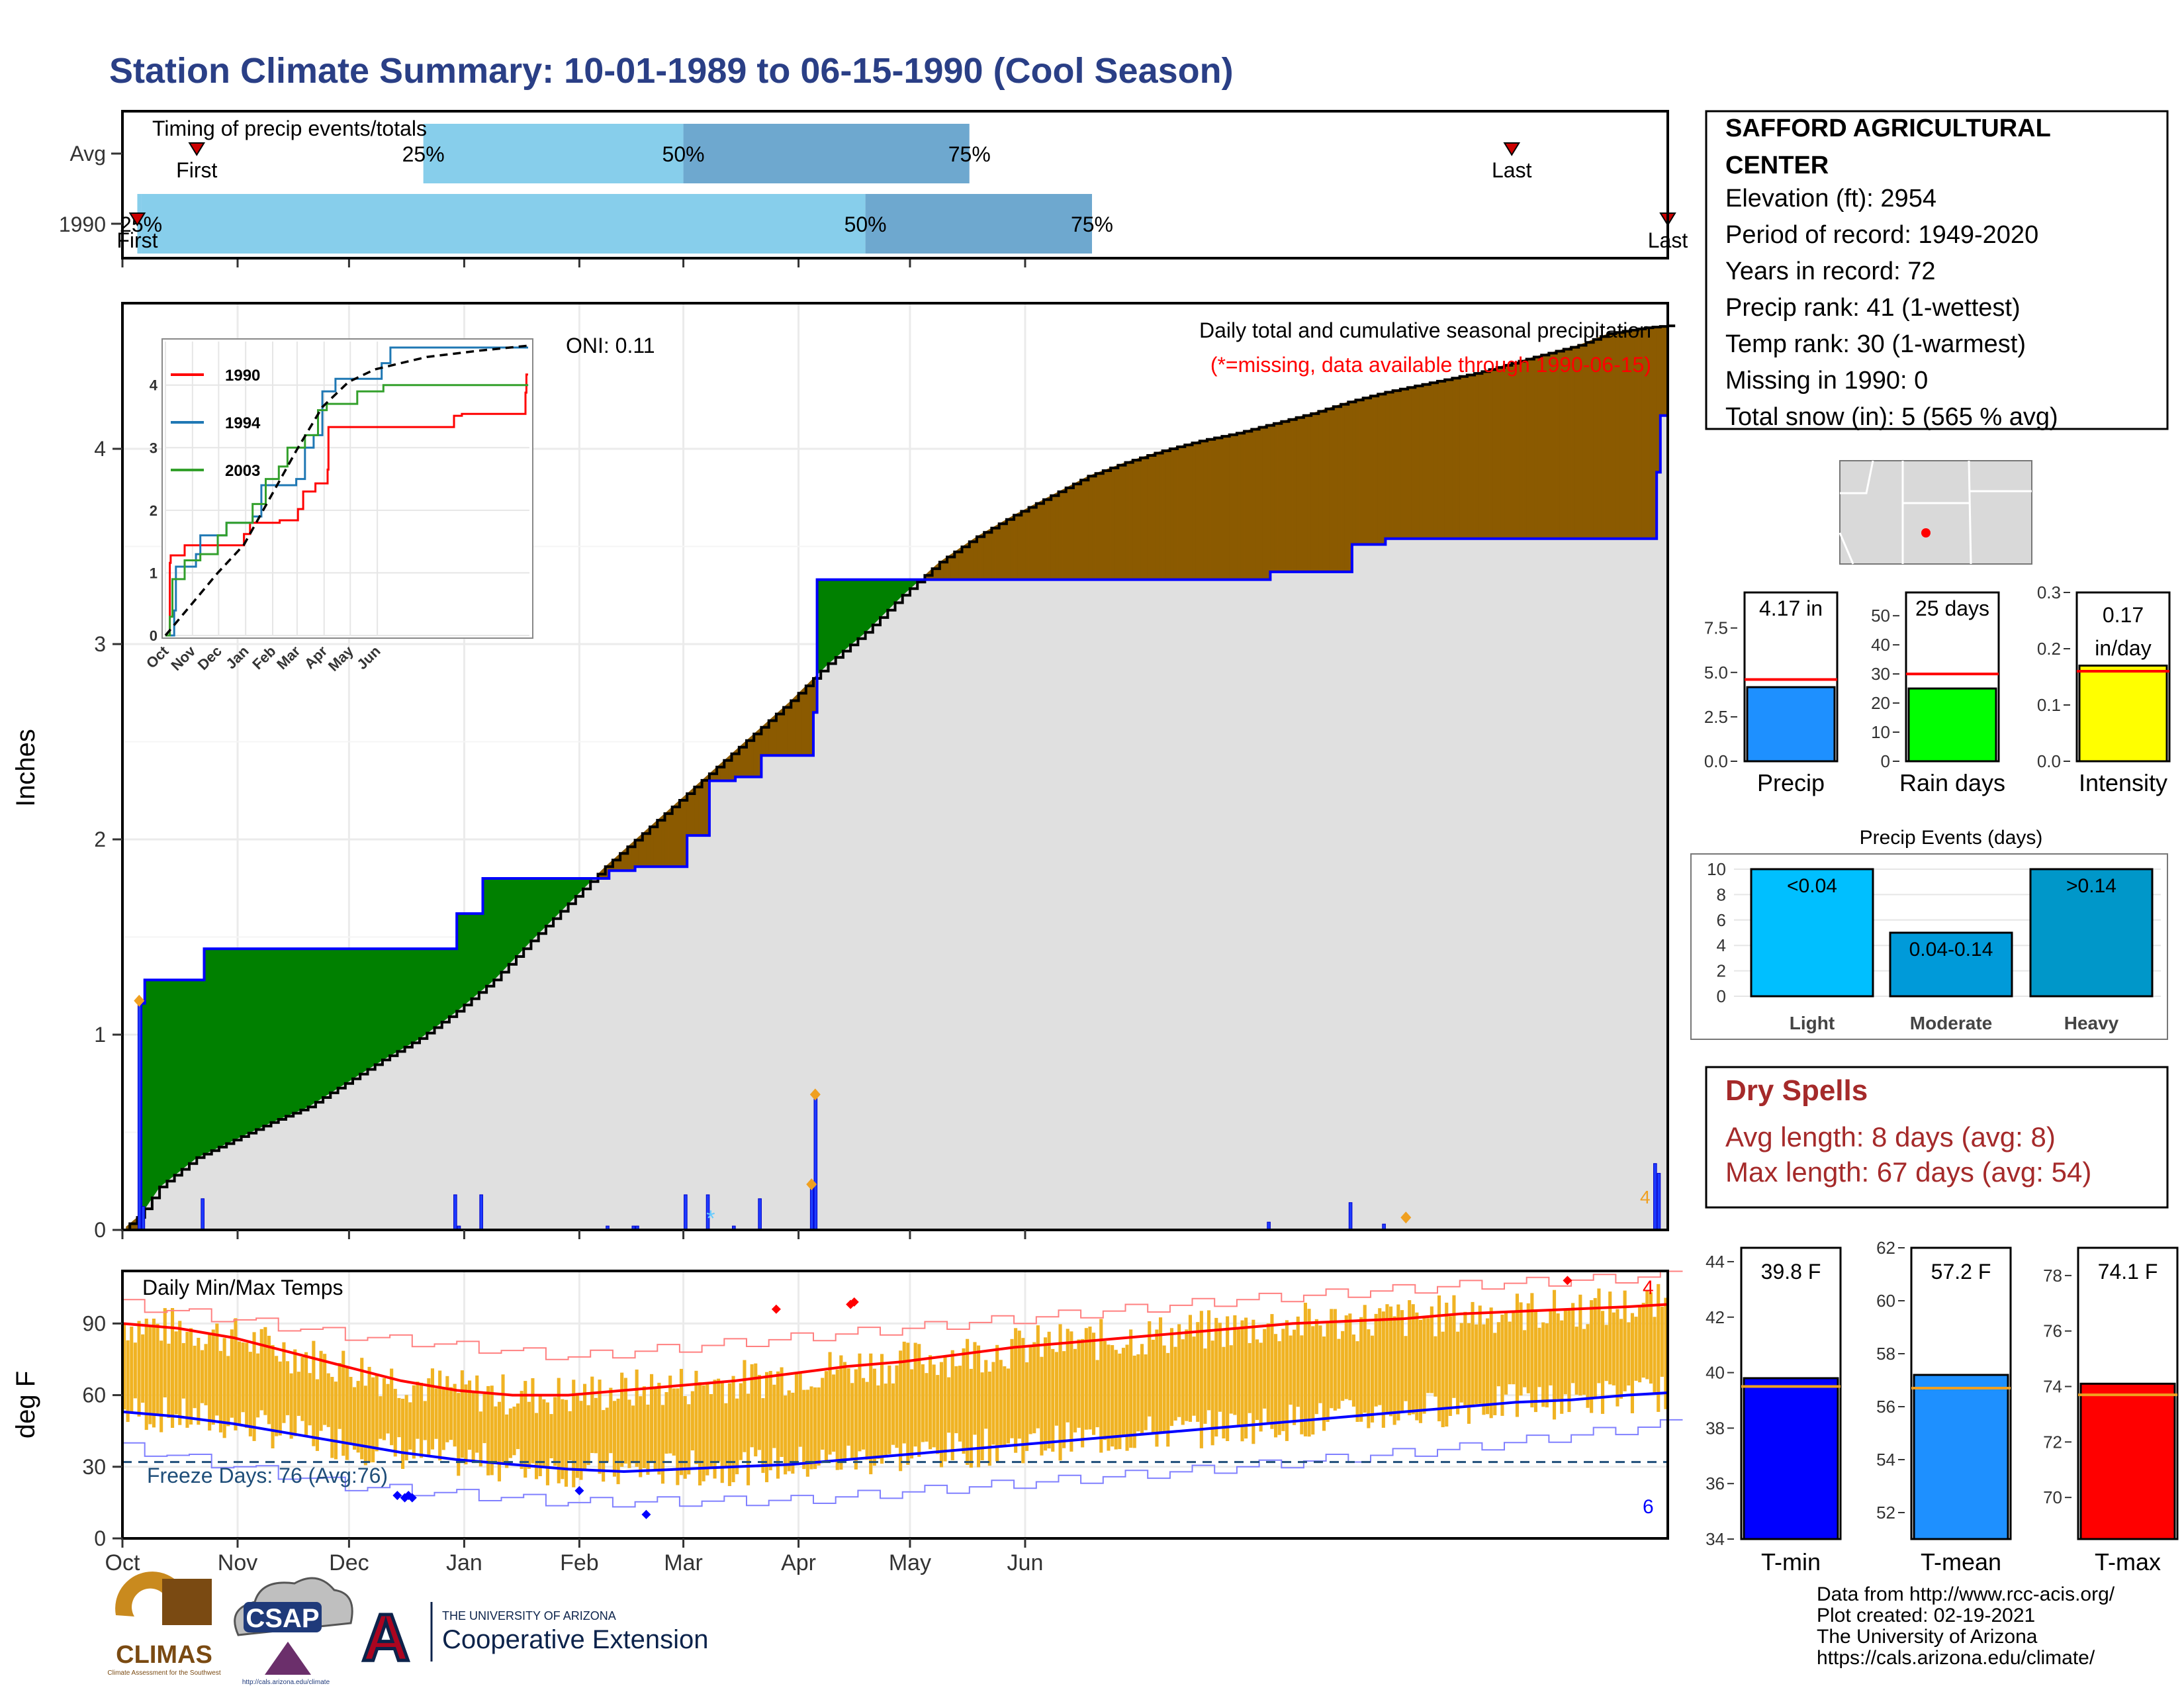  I want to click on precip-summary-tick-label: 7.5, so click(1716, 628).